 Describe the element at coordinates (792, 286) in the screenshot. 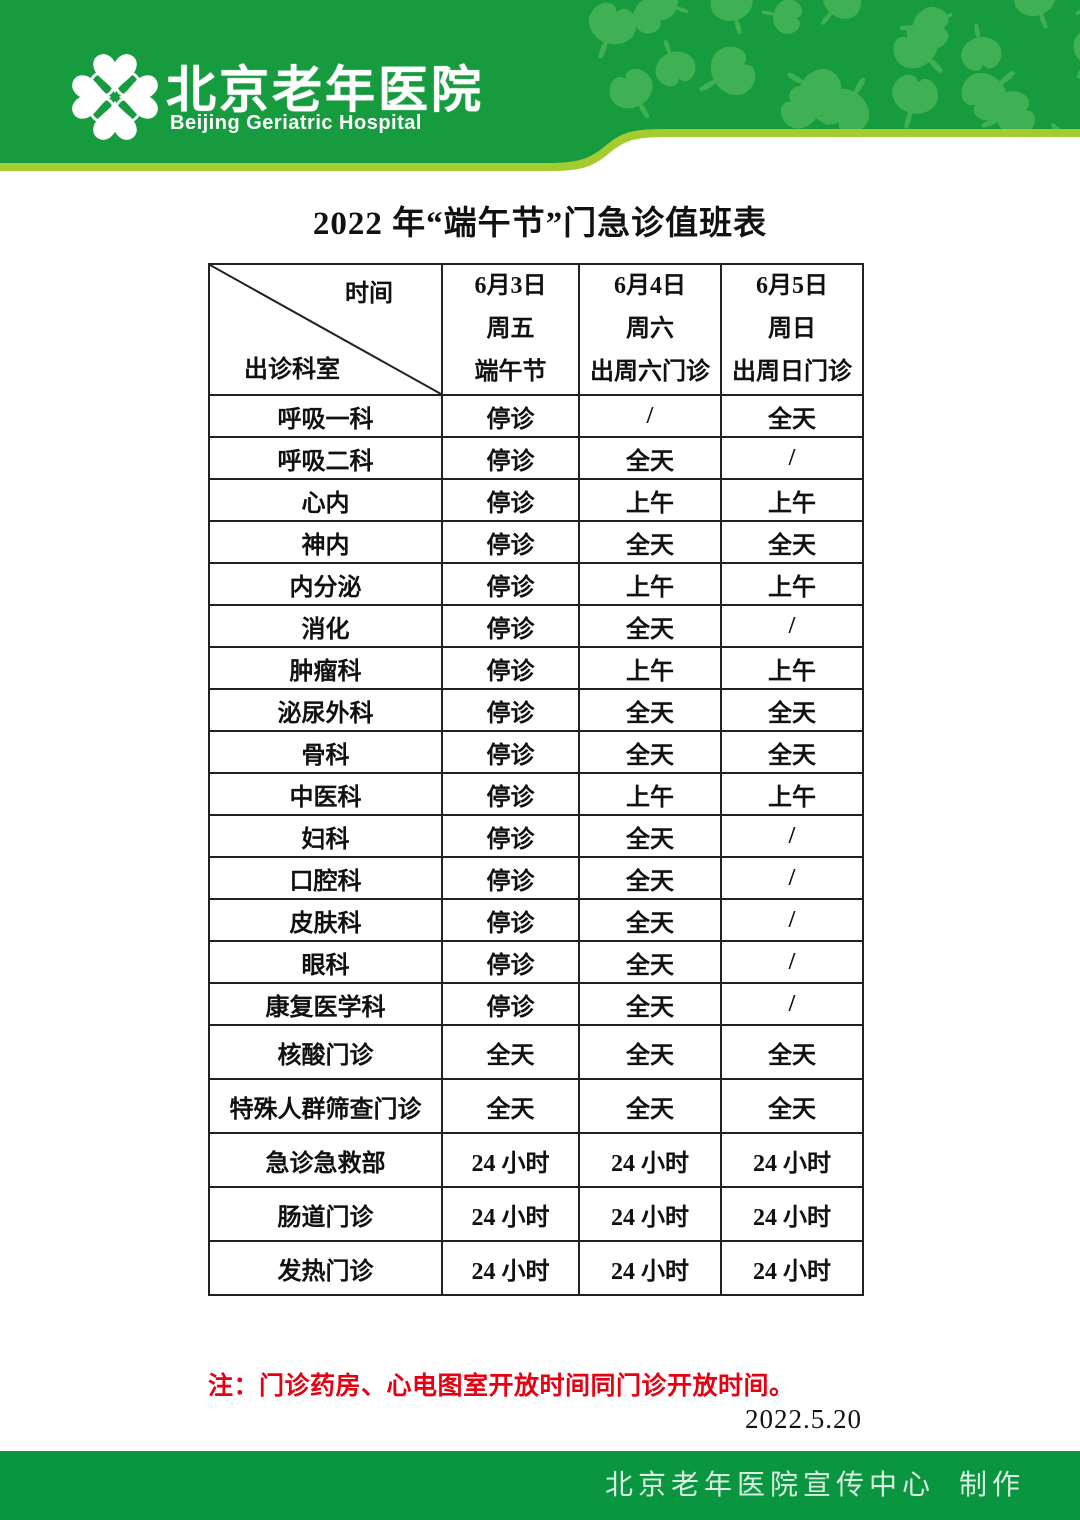

I see `col-date: 6月5日` at that location.